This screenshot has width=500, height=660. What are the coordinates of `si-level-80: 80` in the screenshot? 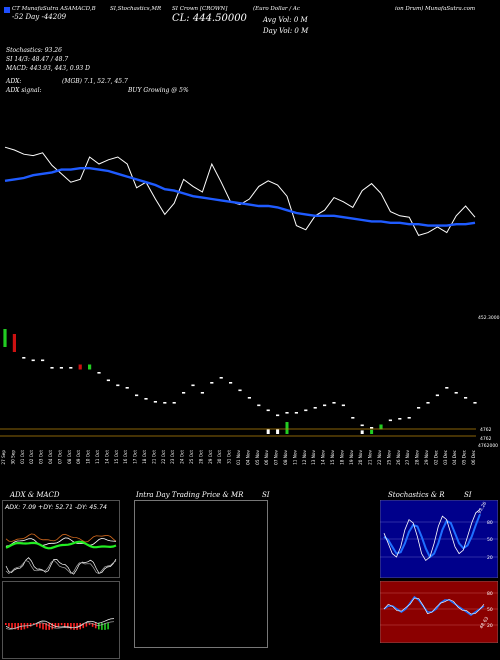 It's located at (490, 594).